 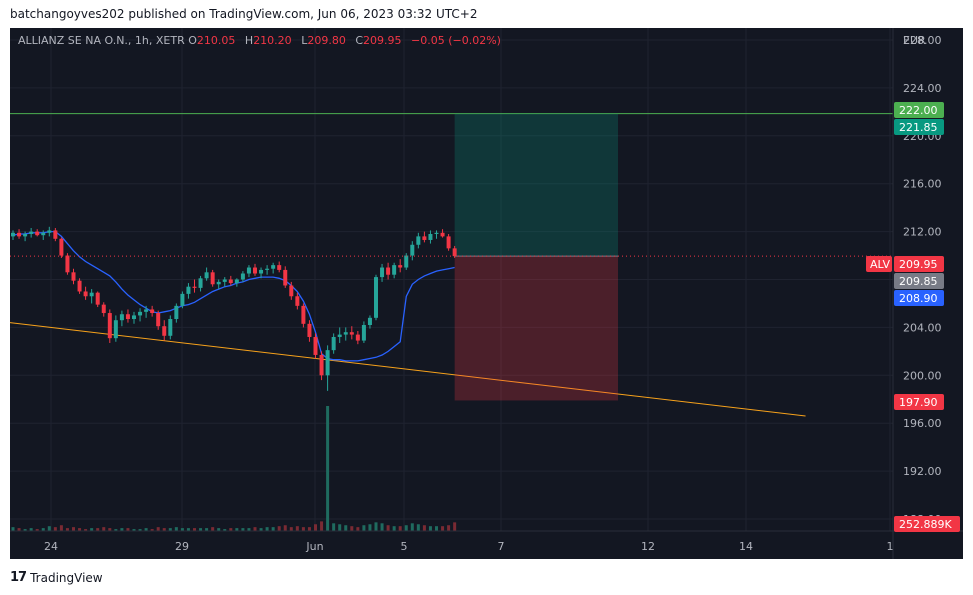 I want to click on brand-name: TradingView, so click(x=66, y=577).